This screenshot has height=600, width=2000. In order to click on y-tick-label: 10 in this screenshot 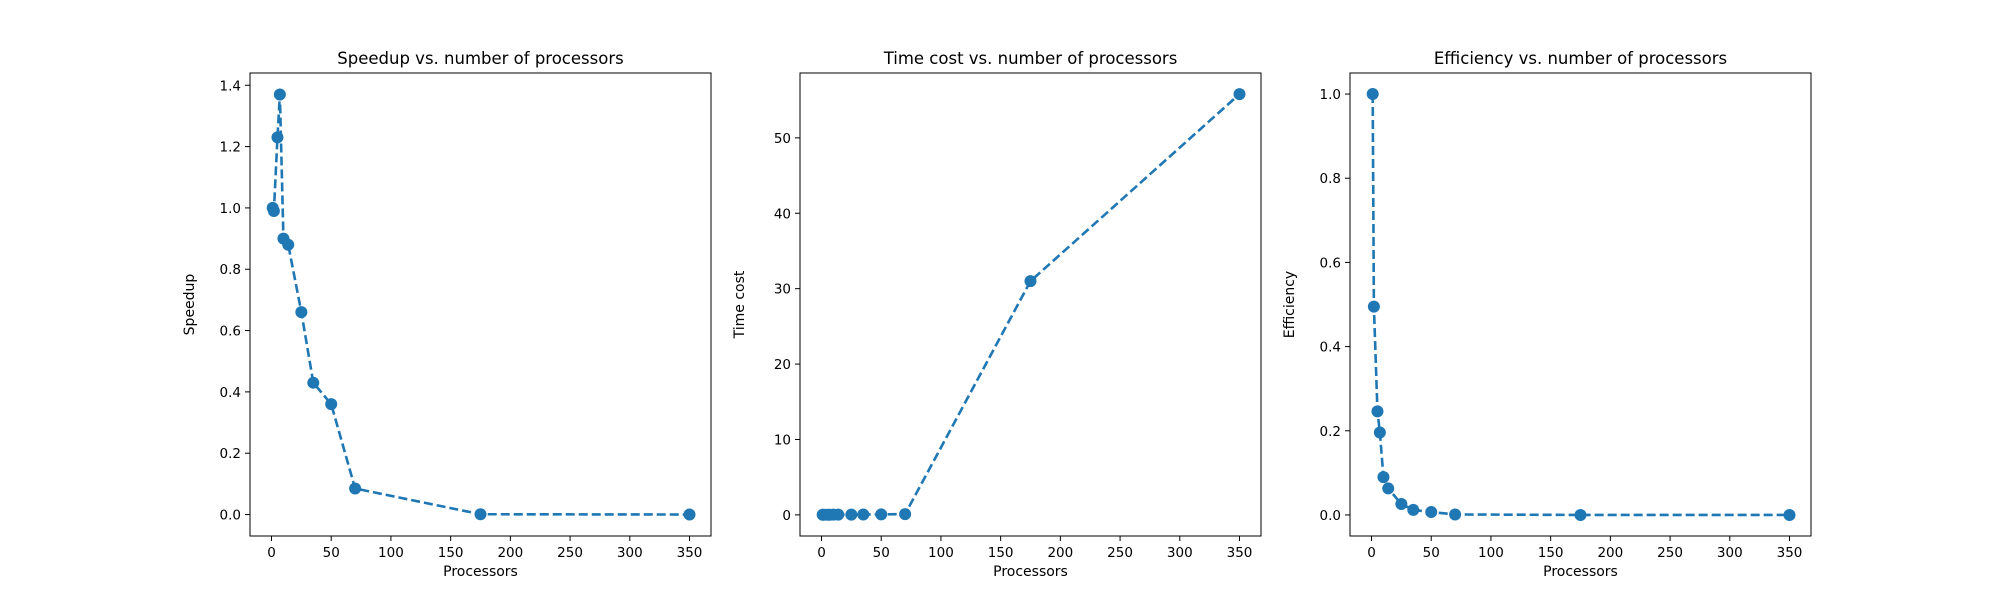, I will do `click(782, 440)`.